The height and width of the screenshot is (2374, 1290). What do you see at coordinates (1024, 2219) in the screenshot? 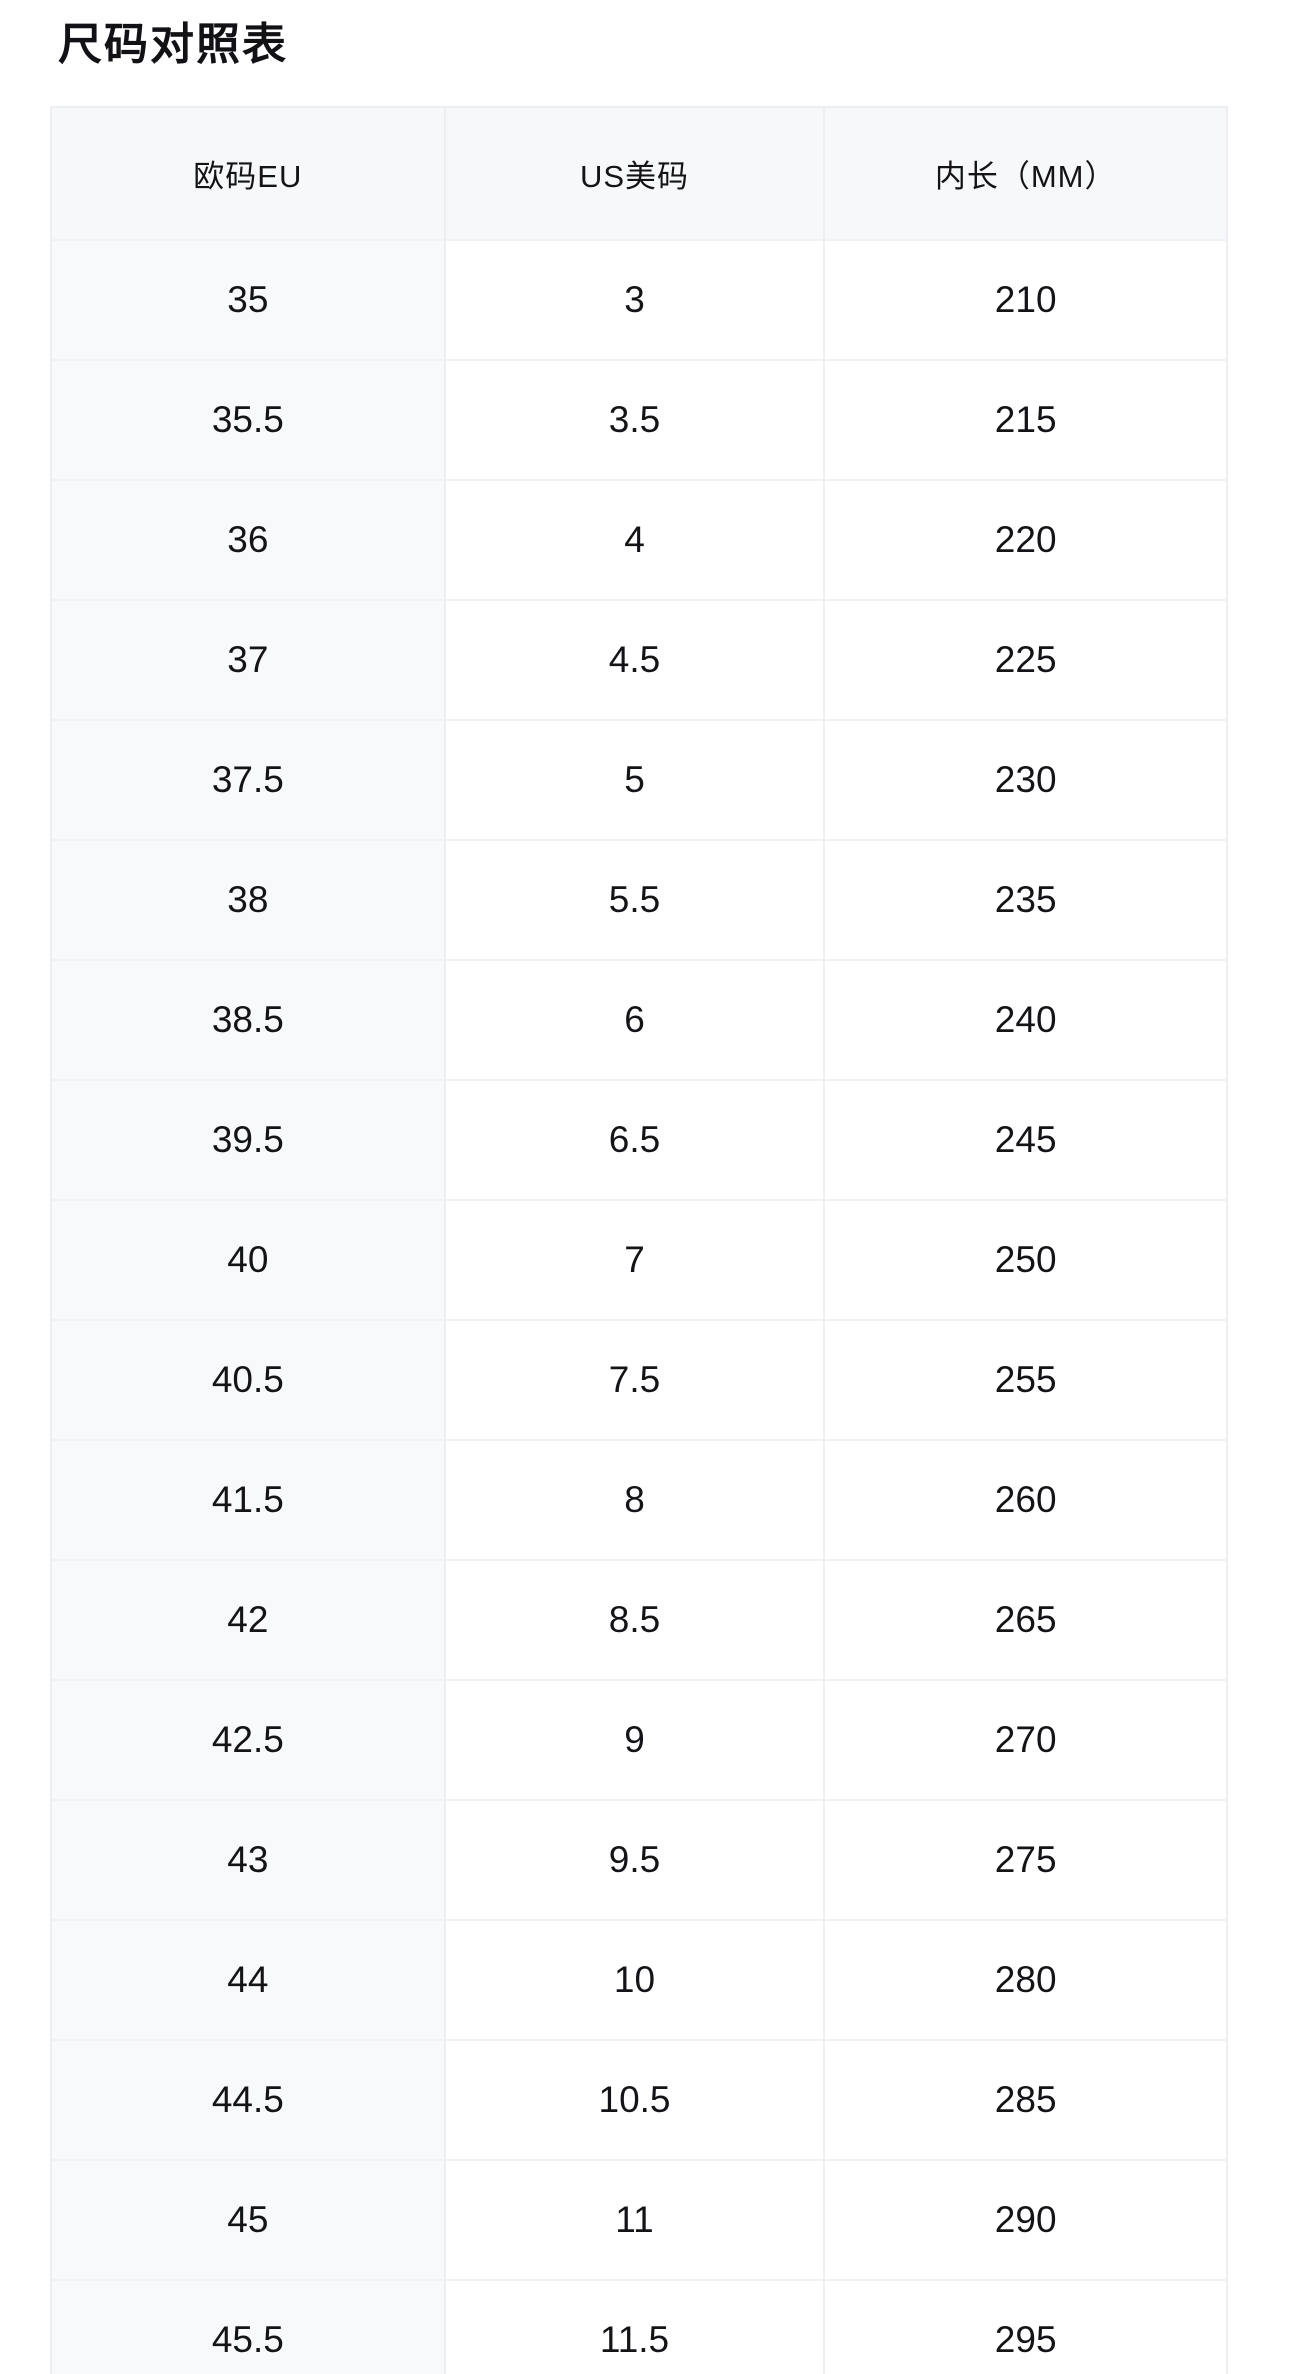
I see `table-cell: 290` at bounding box center [1024, 2219].